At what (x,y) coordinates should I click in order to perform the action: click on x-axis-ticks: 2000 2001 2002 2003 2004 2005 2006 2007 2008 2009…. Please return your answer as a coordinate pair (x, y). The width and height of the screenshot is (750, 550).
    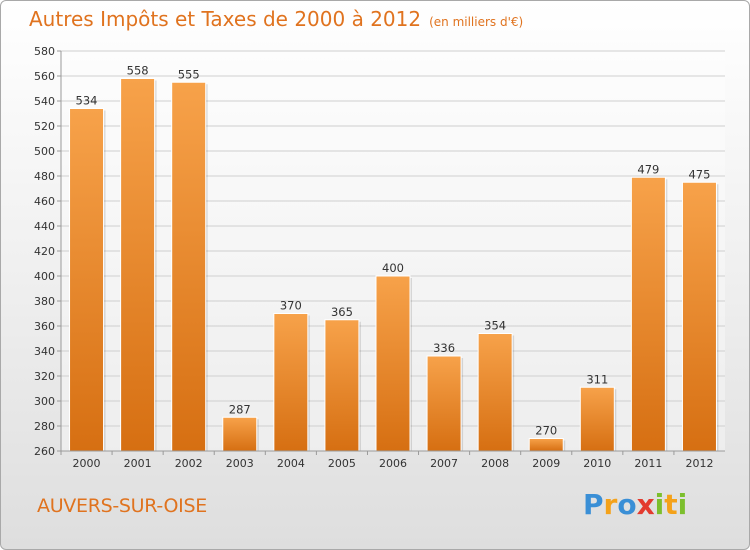
    Looking at the image, I should click on (386, 460).